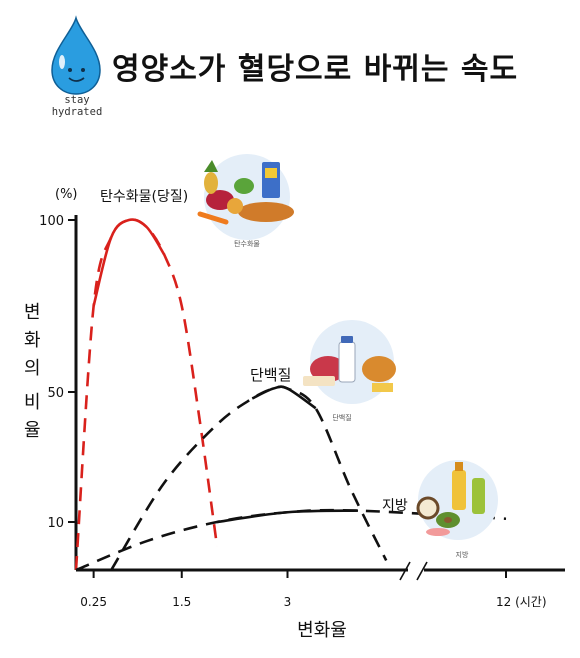 This screenshot has width=580, height=658. I want to click on fat-icon-caption: 지방, so click(462, 554).